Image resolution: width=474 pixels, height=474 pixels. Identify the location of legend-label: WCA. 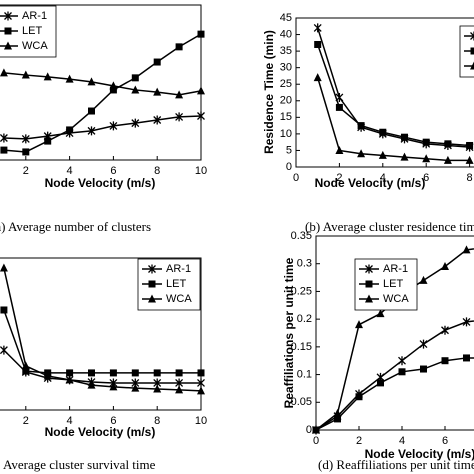
(179, 299).